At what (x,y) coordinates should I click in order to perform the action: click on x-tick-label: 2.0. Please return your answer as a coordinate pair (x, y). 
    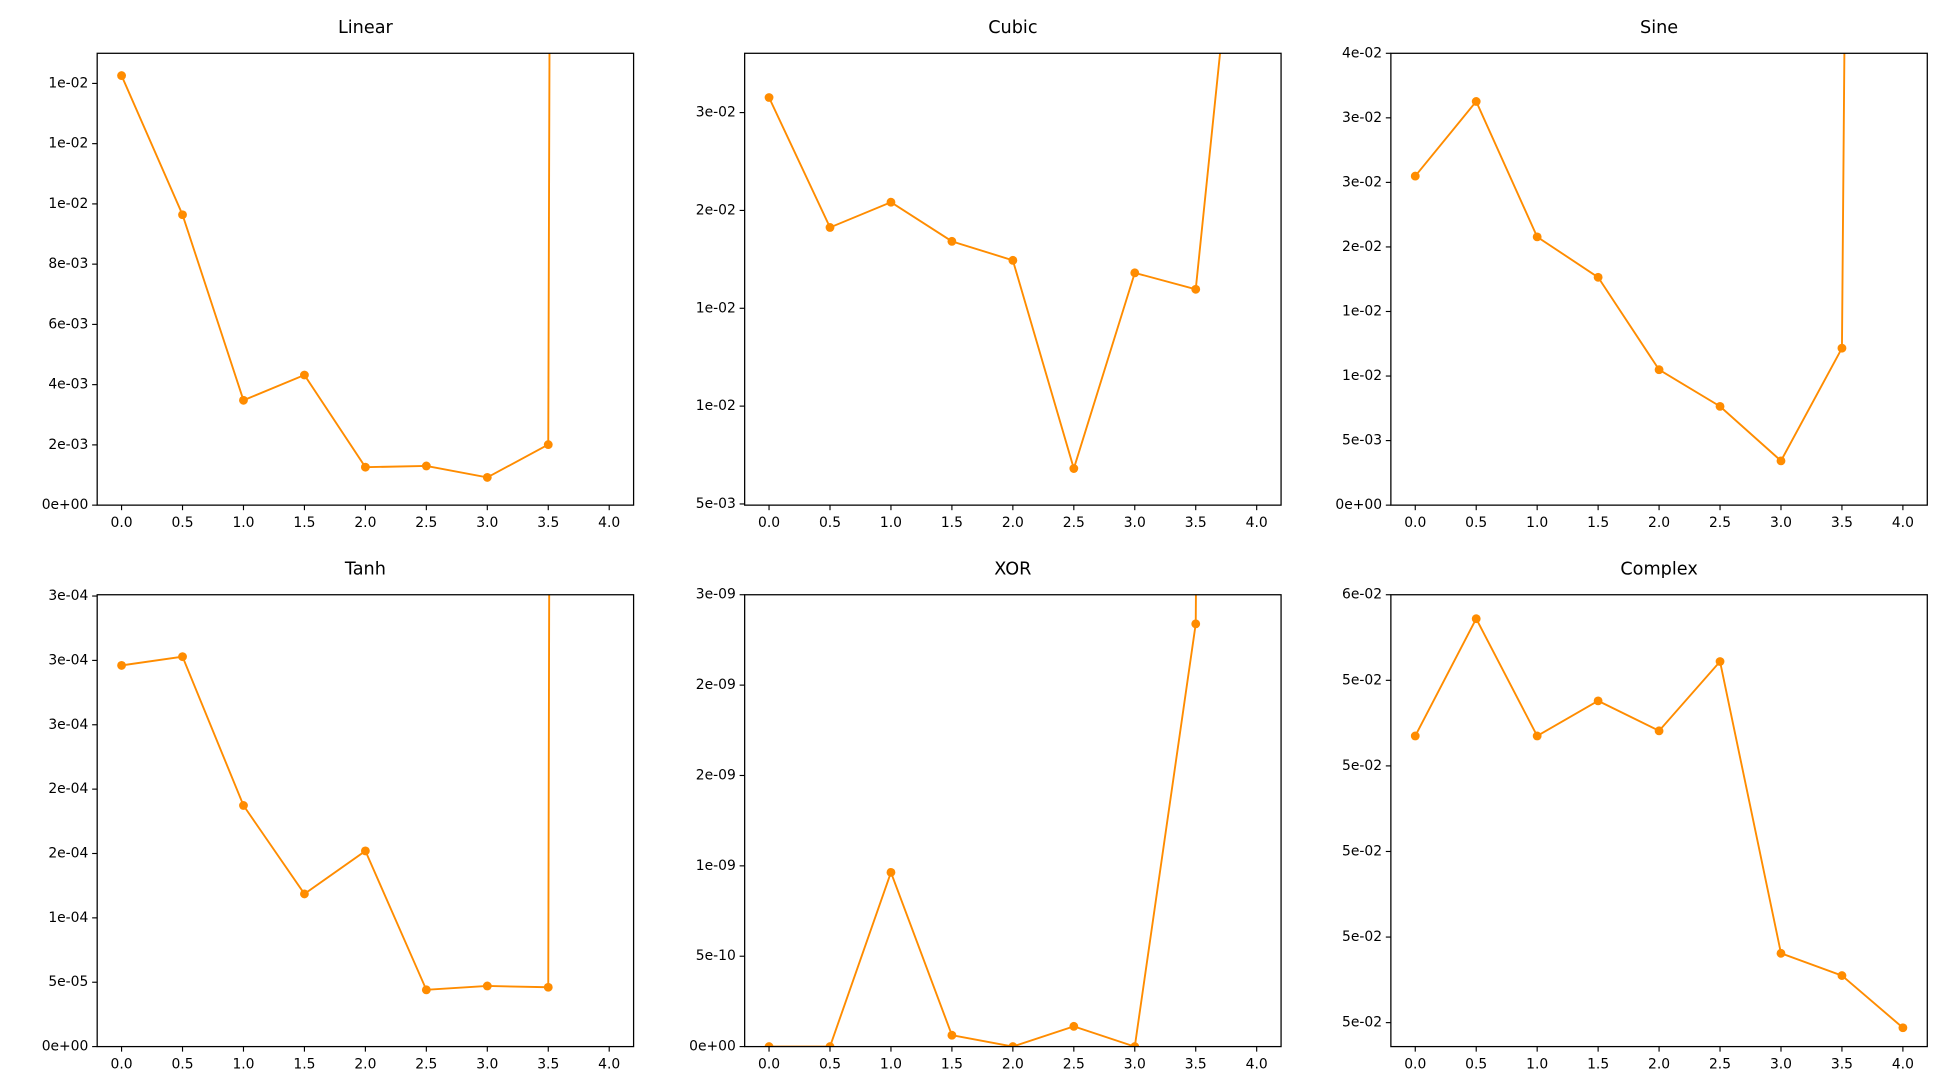
    Looking at the image, I should click on (1013, 523).